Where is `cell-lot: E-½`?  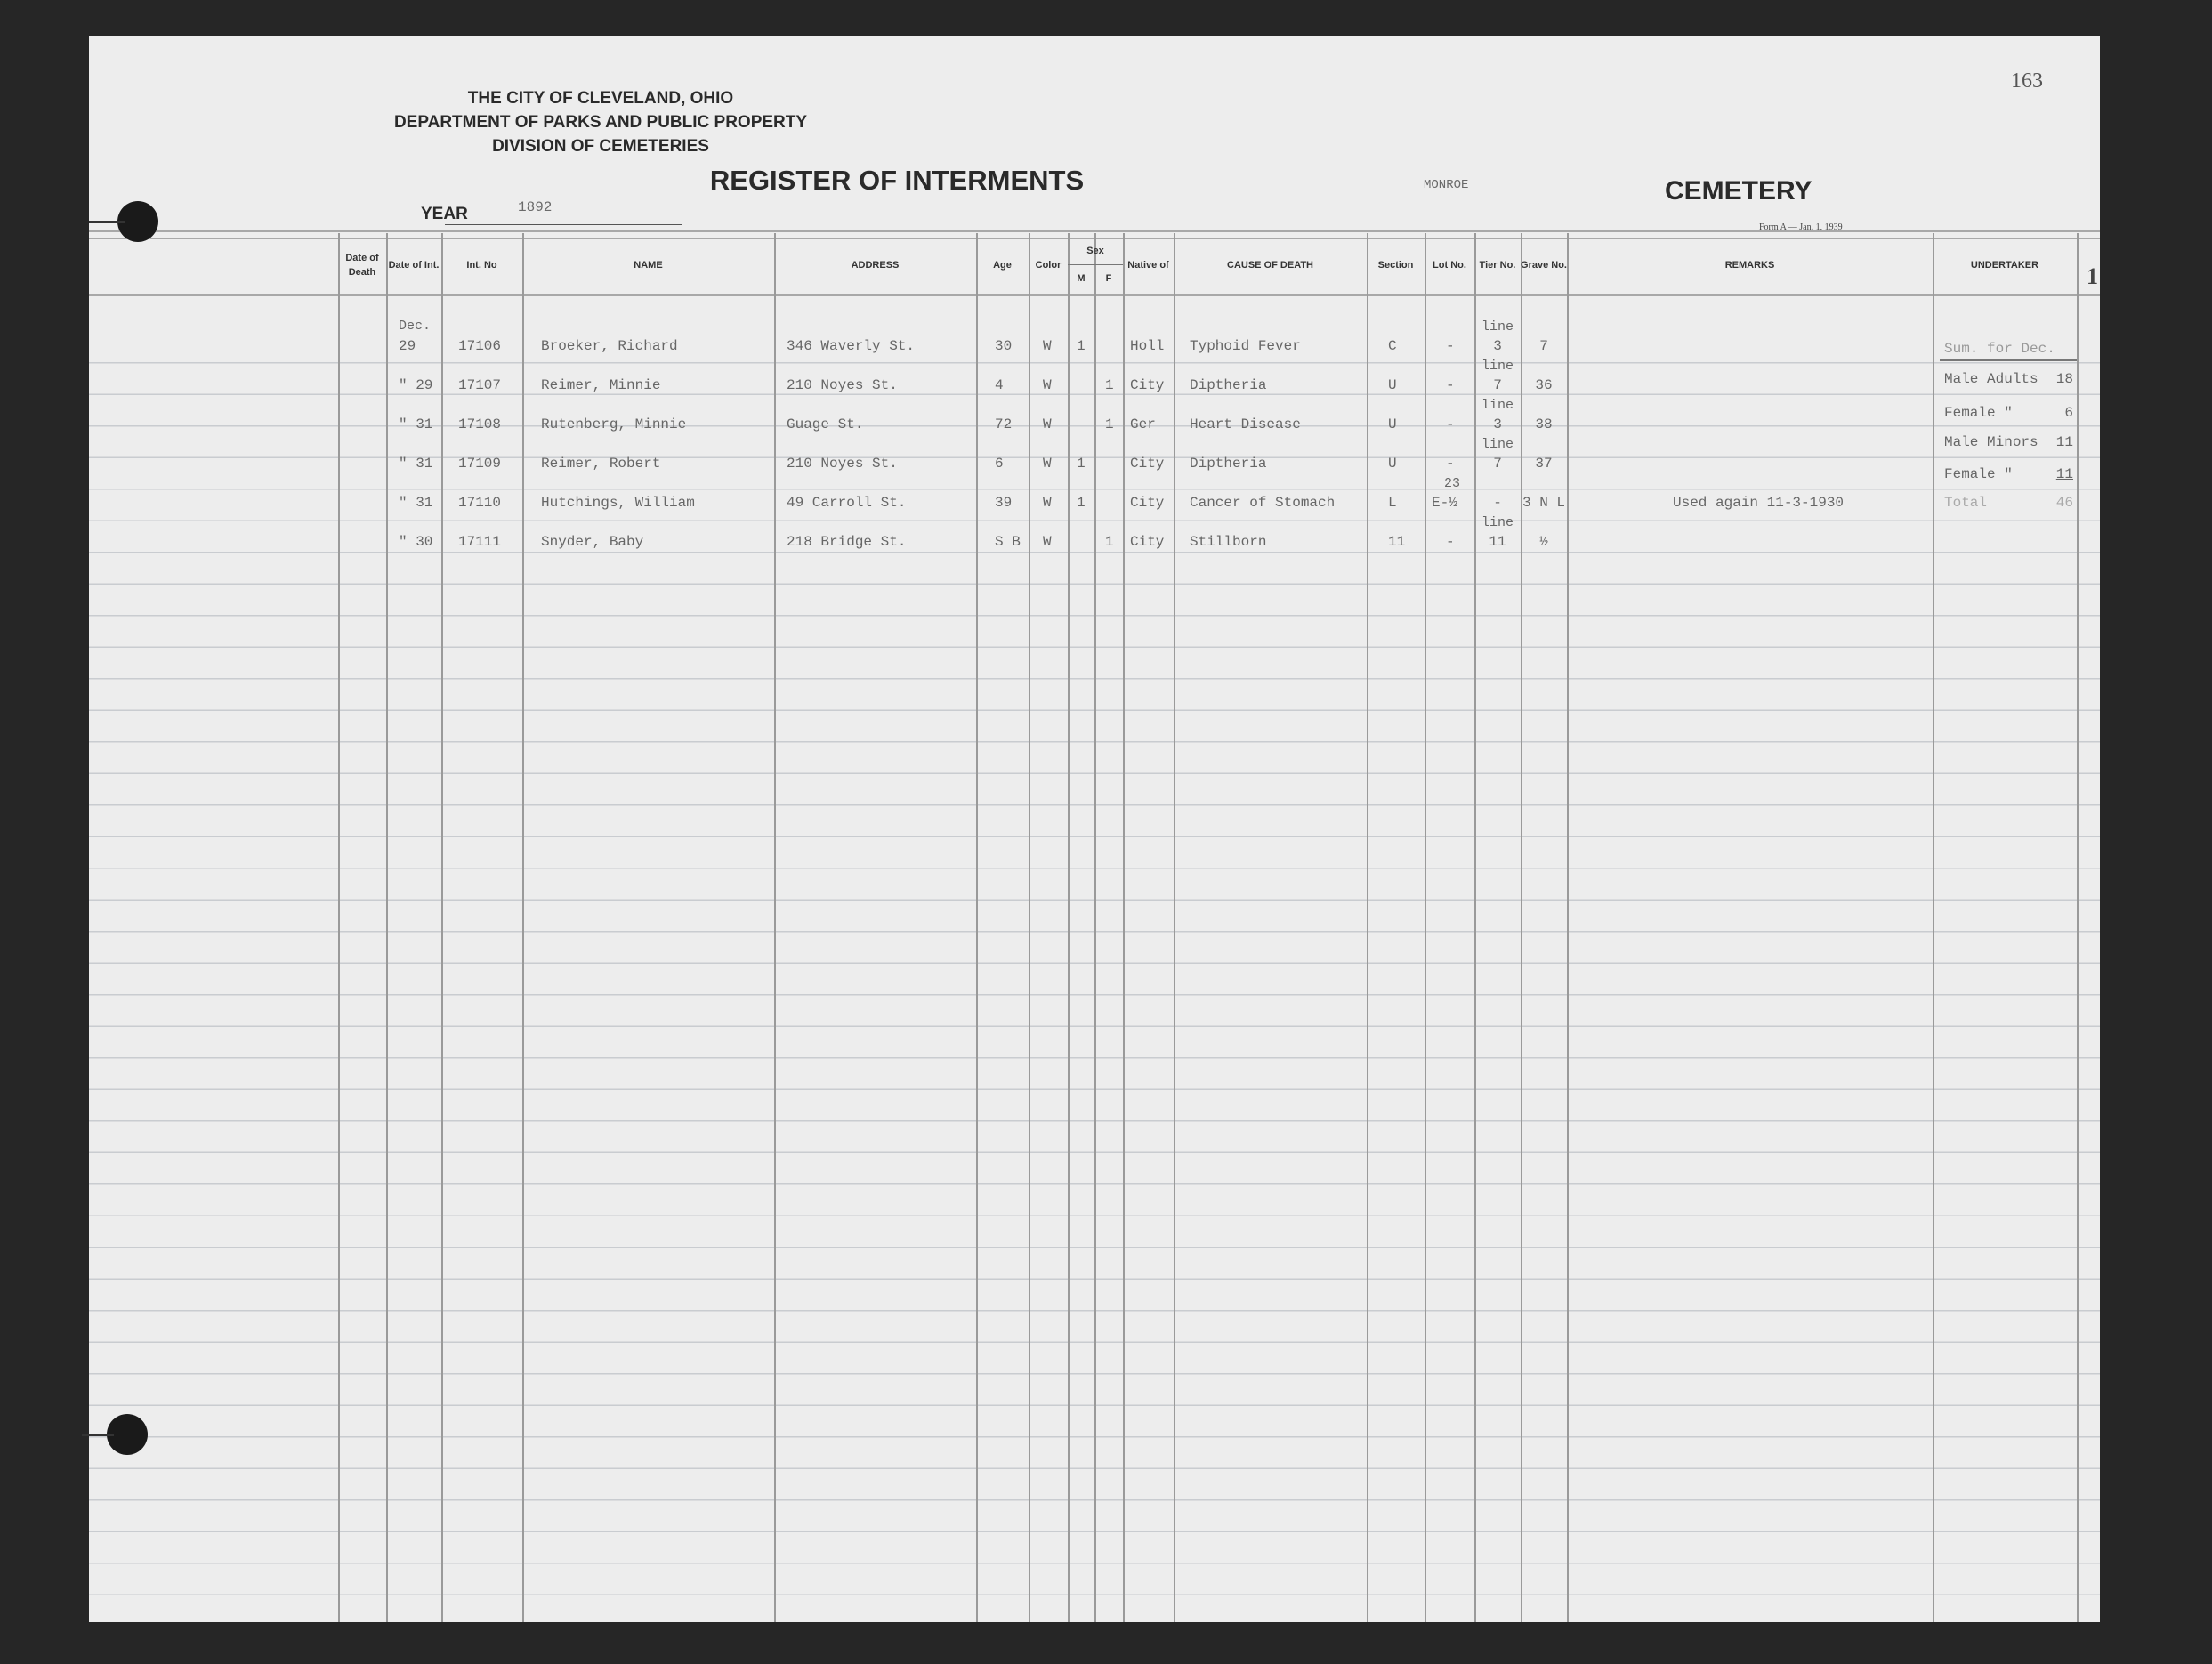
cell-lot: E-½ is located at coordinates (1445, 503).